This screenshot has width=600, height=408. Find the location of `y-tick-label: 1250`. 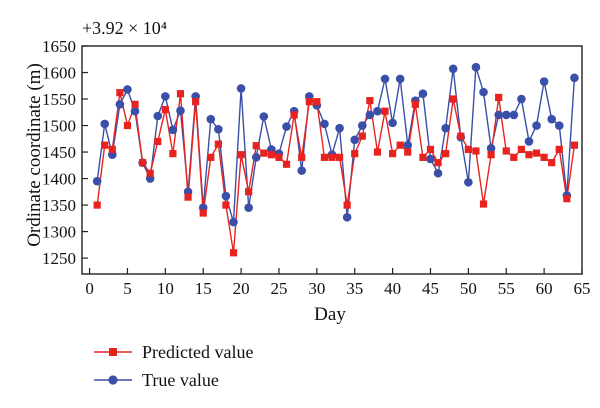

y-tick-label: 1250 is located at coordinates (59, 258).